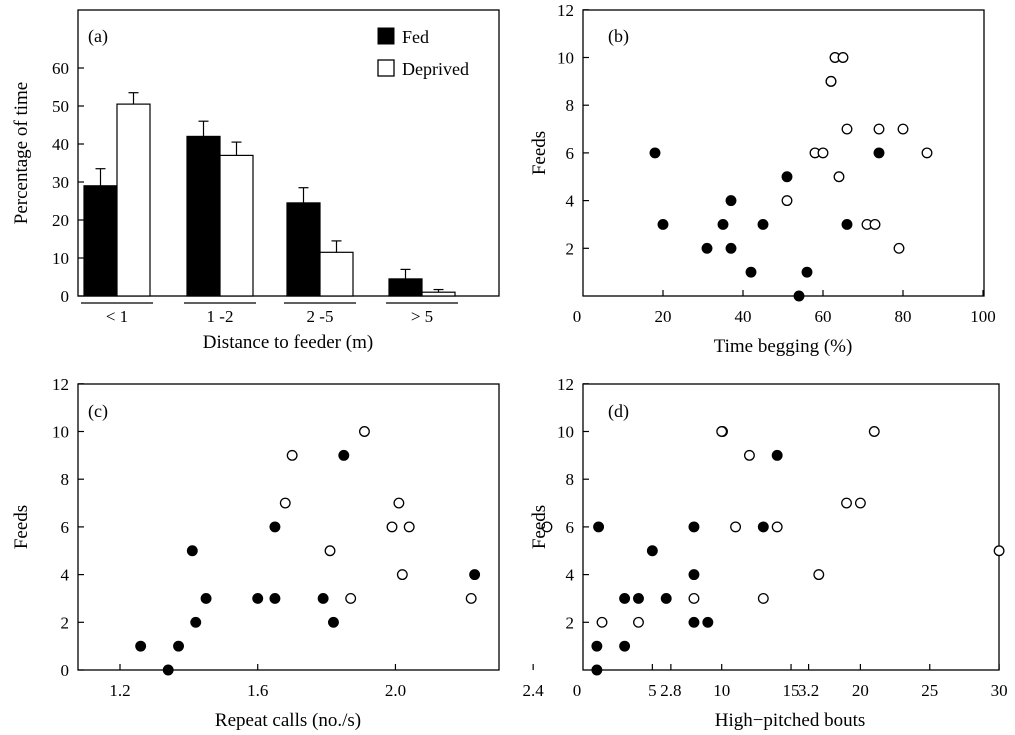 This screenshot has width=1015, height=735. Describe the element at coordinates (539, 153) in the screenshot. I see `panel-b-ylabel: Feeds` at that location.